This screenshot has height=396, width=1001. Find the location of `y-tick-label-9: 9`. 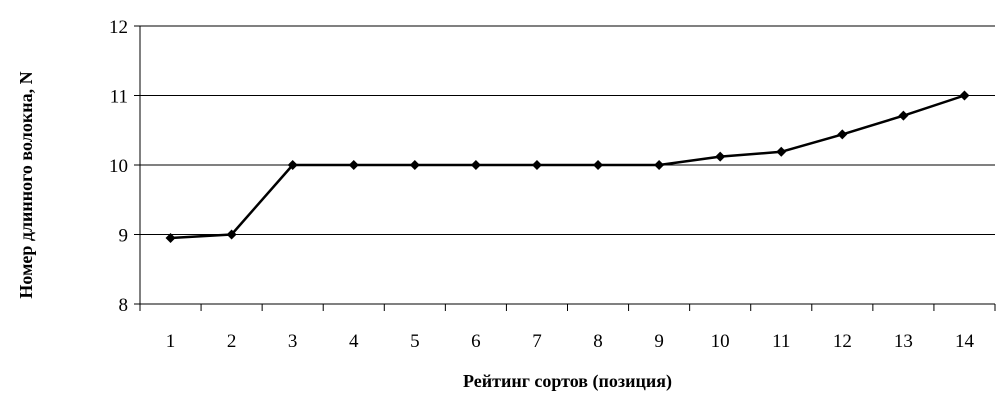

y-tick-label-9: 9 is located at coordinates (124, 236).